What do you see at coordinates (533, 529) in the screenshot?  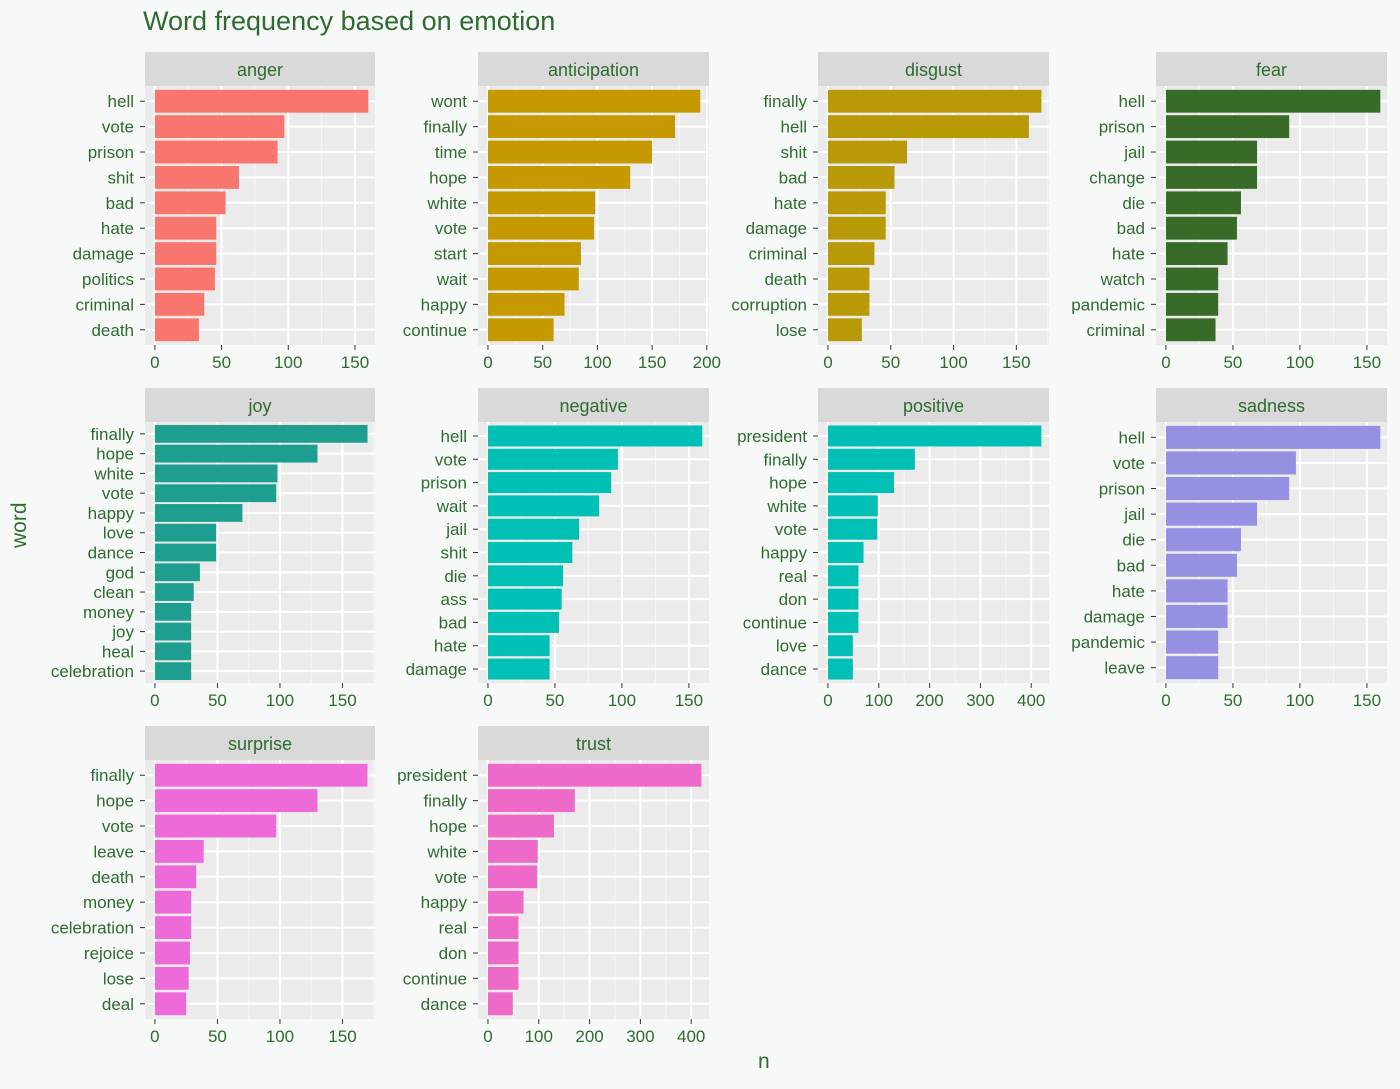 I see `bar-jail` at bounding box center [533, 529].